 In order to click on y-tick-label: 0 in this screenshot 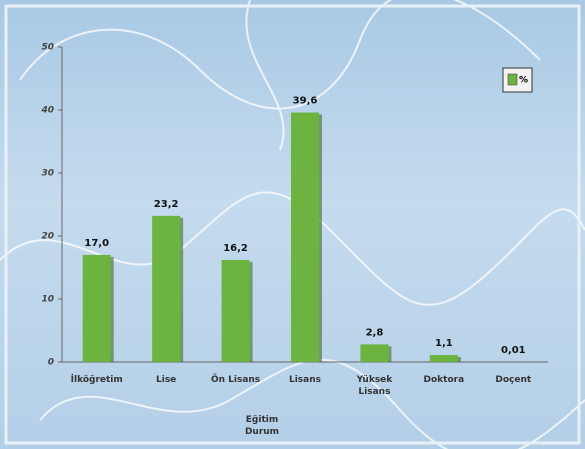, I will do `click(51, 363)`.